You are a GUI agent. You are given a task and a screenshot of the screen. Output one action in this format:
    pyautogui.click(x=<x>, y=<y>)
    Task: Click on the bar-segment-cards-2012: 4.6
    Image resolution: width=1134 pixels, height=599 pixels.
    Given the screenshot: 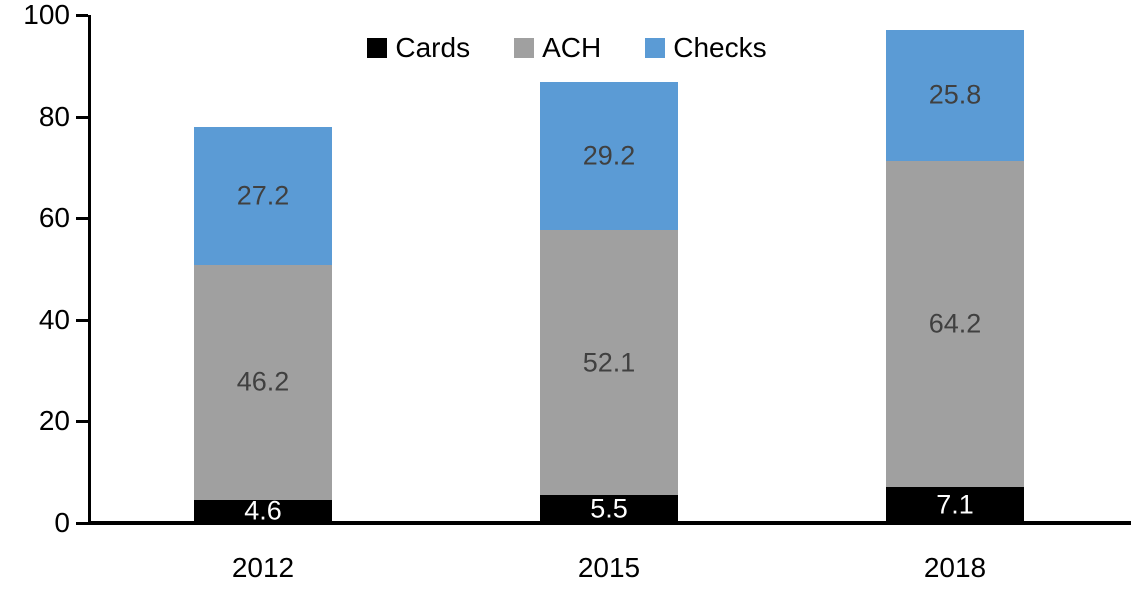 What is the action you would take?
    pyautogui.click(x=263, y=510)
    